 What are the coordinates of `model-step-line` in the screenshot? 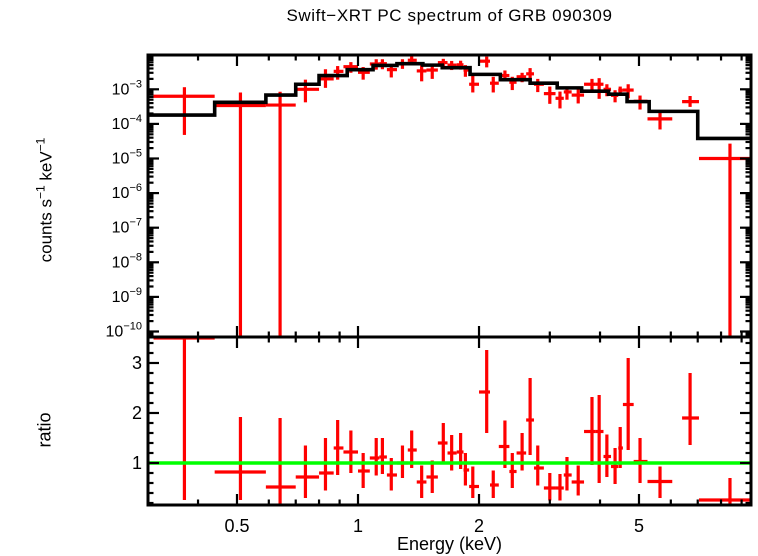 It's located at (449, 101).